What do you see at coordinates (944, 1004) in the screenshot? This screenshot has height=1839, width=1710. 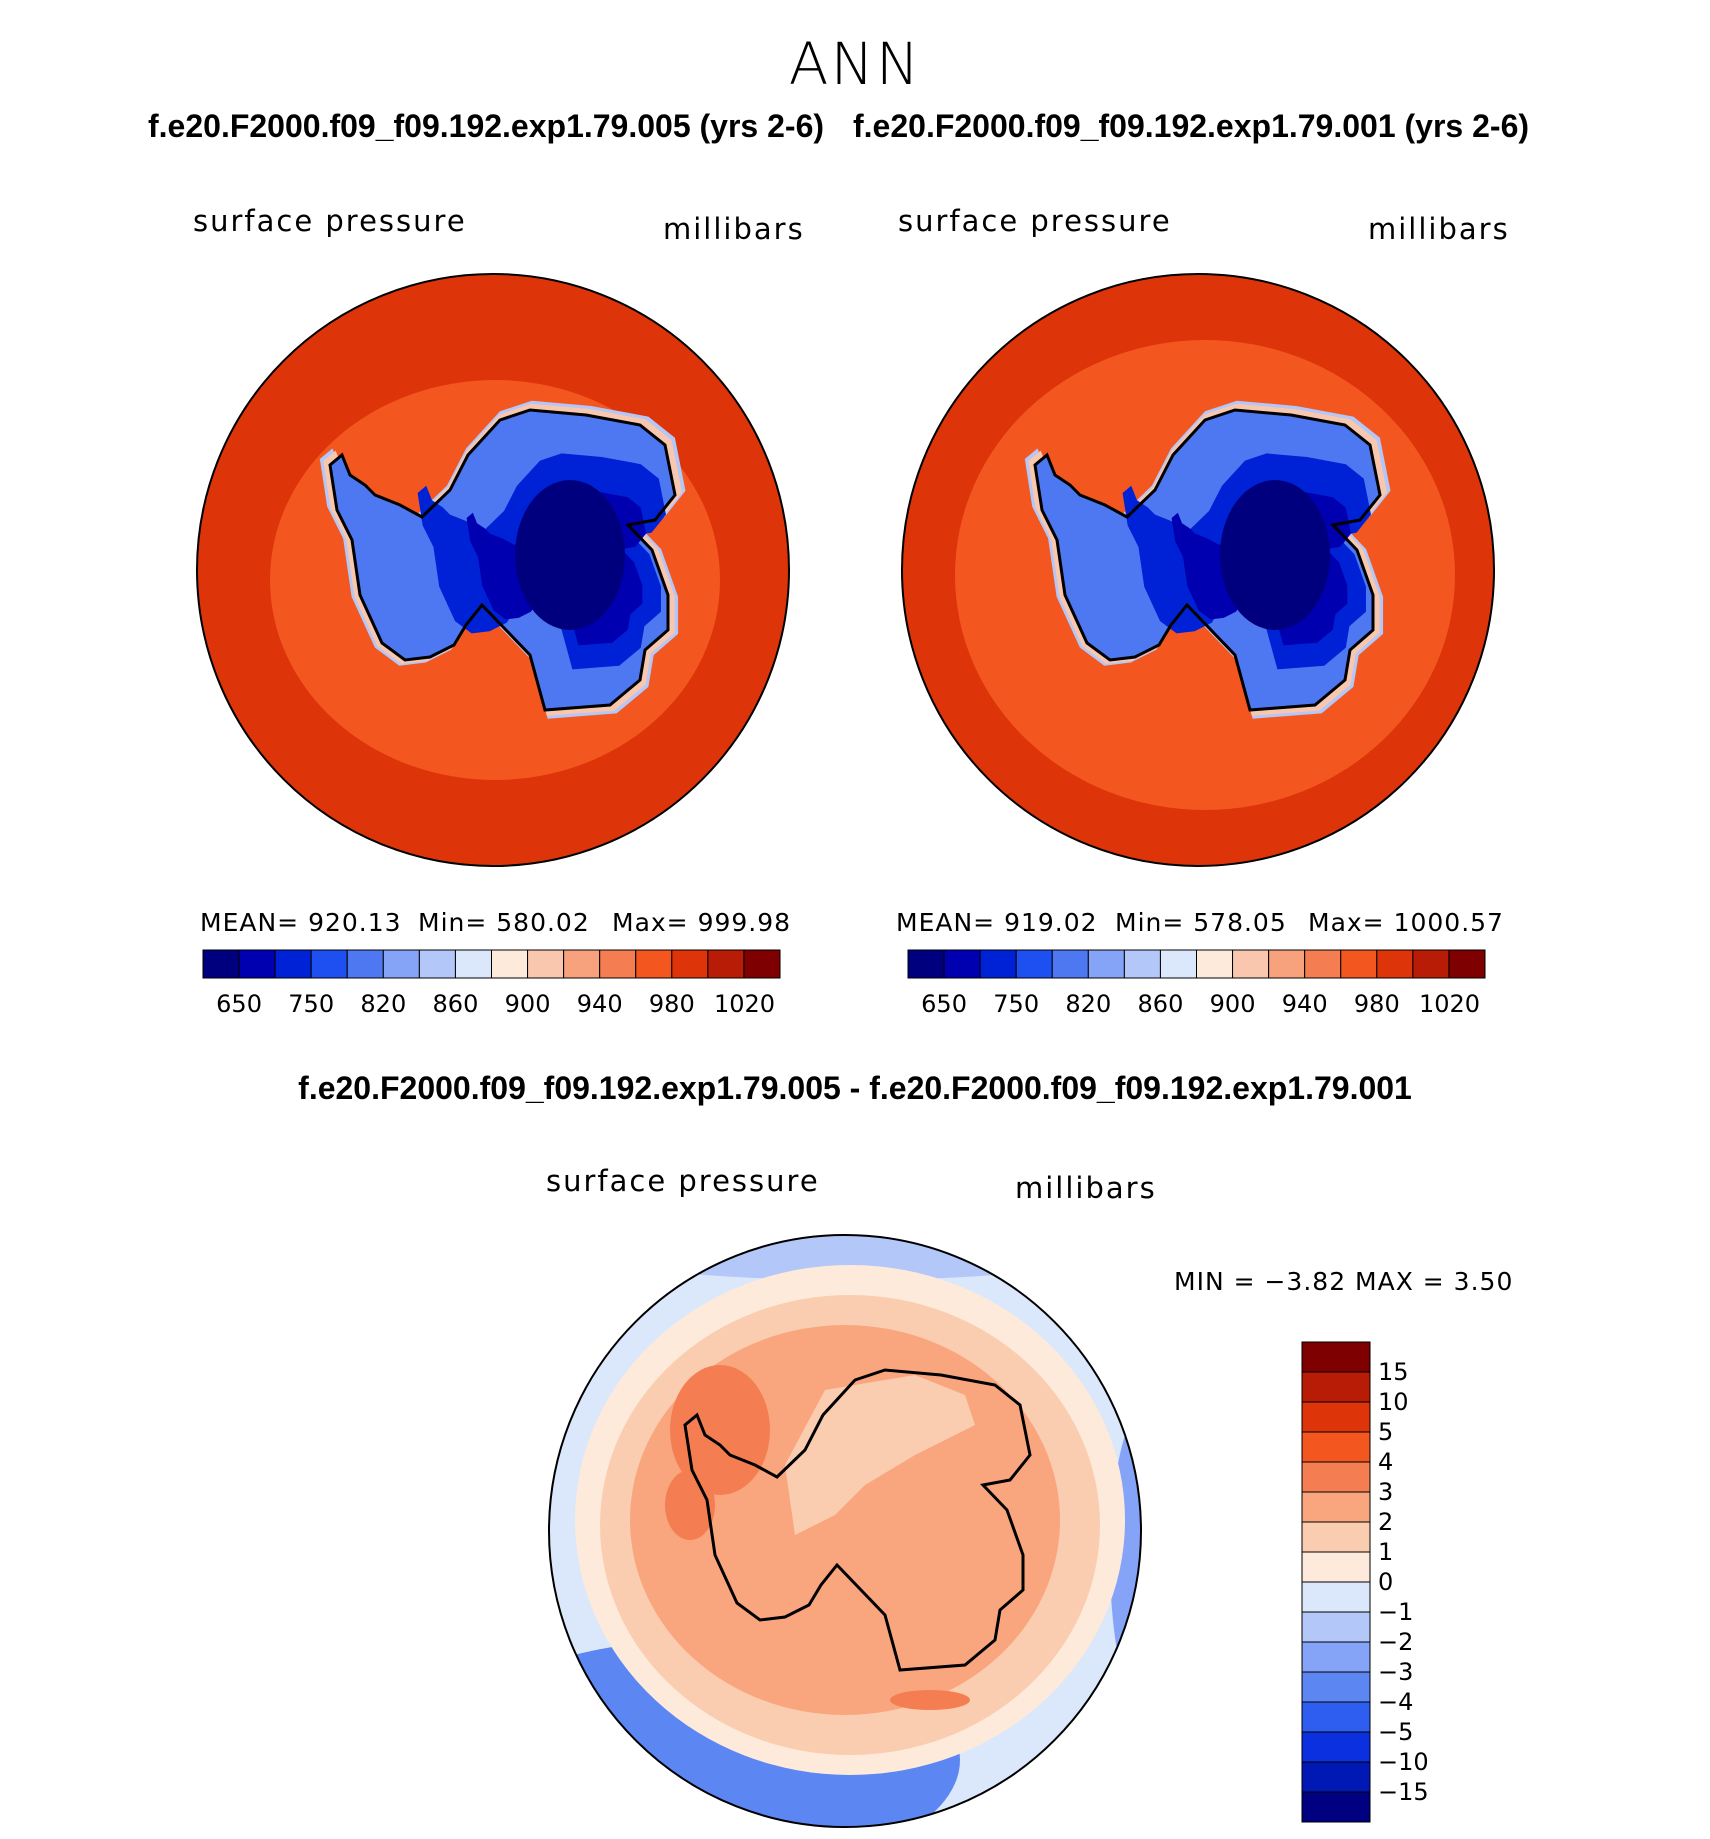 I see `panel2-colorbar-tick-label: 650` at bounding box center [944, 1004].